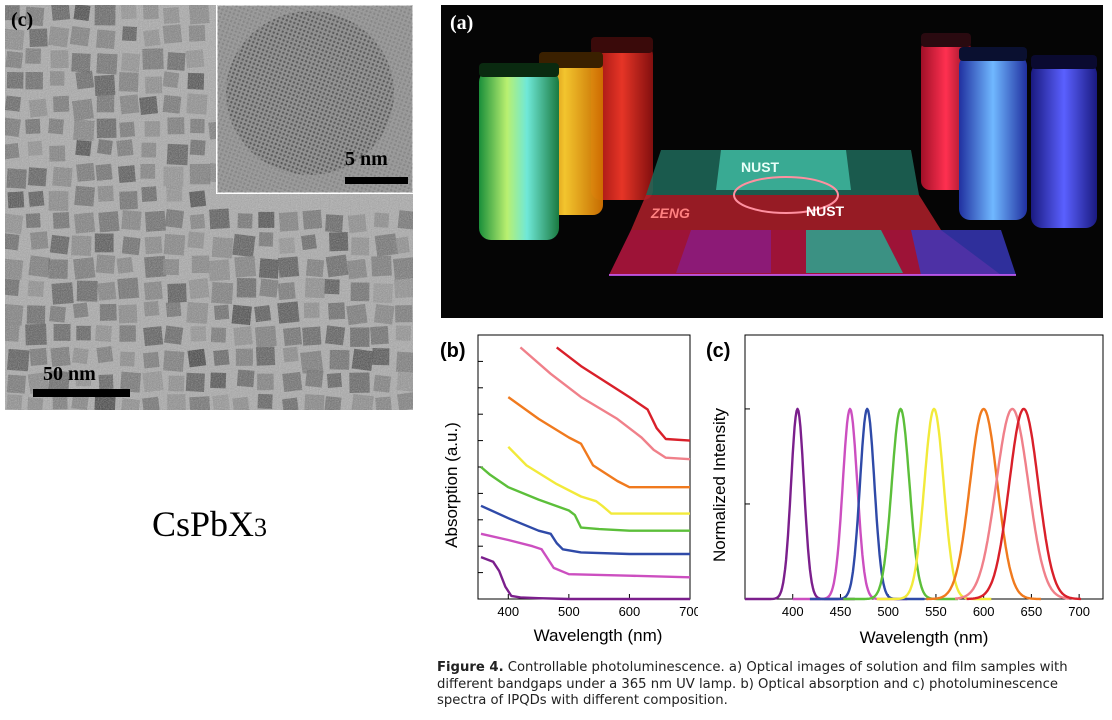  I want to click on hrtem-inset, so click(314, 99).